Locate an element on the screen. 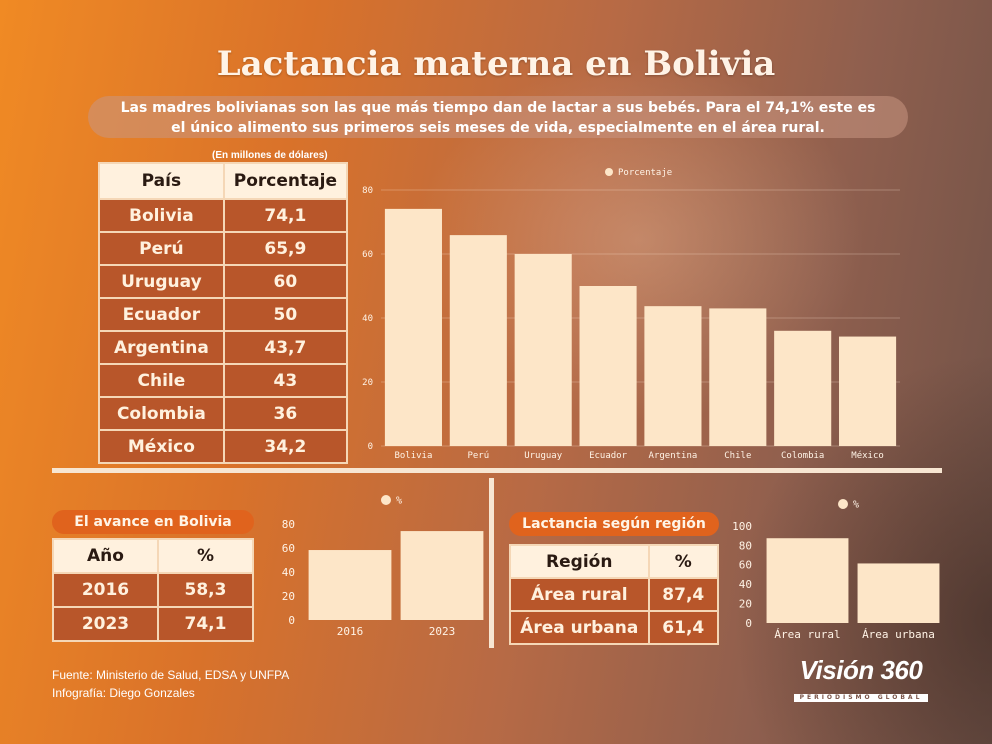  country-cell: Uruguay is located at coordinates (161, 281).